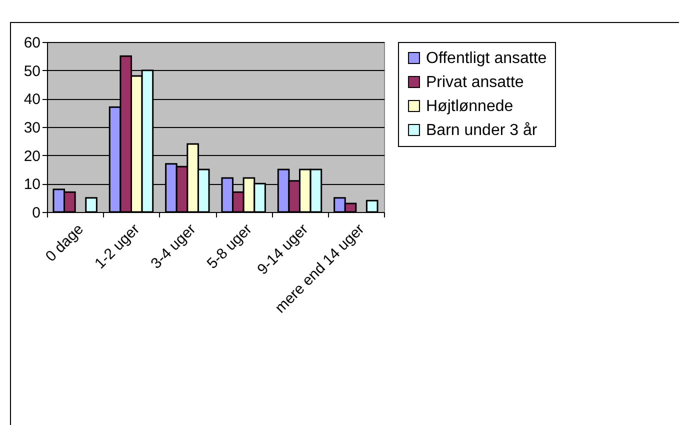  Describe the element at coordinates (118, 246) in the screenshot. I see `x-tick-label: 1-2 uger` at that location.